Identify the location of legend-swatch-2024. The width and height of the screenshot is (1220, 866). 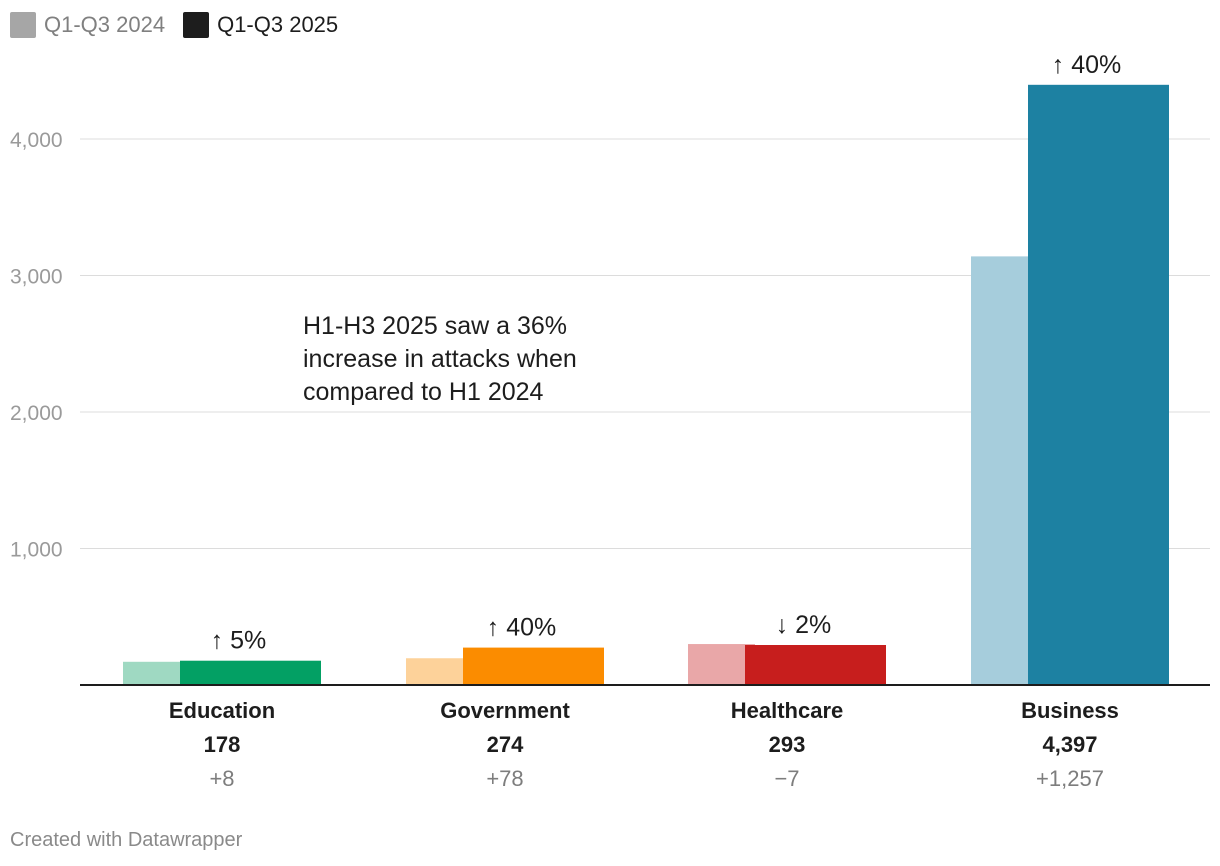
(23, 25).